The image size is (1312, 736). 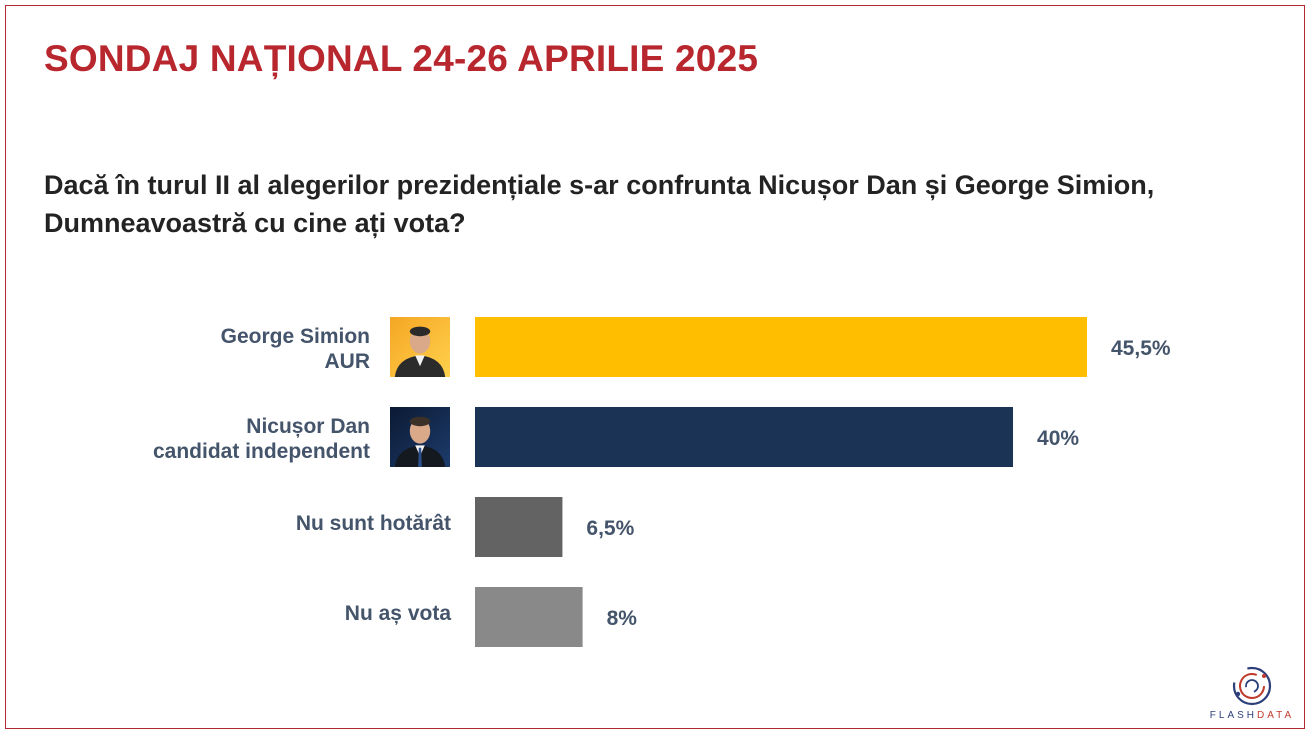 What do you see at coordinates (622, 618) in the screenshot?
I see `bar-value-label: 8%` at bounding box center [622, 618].